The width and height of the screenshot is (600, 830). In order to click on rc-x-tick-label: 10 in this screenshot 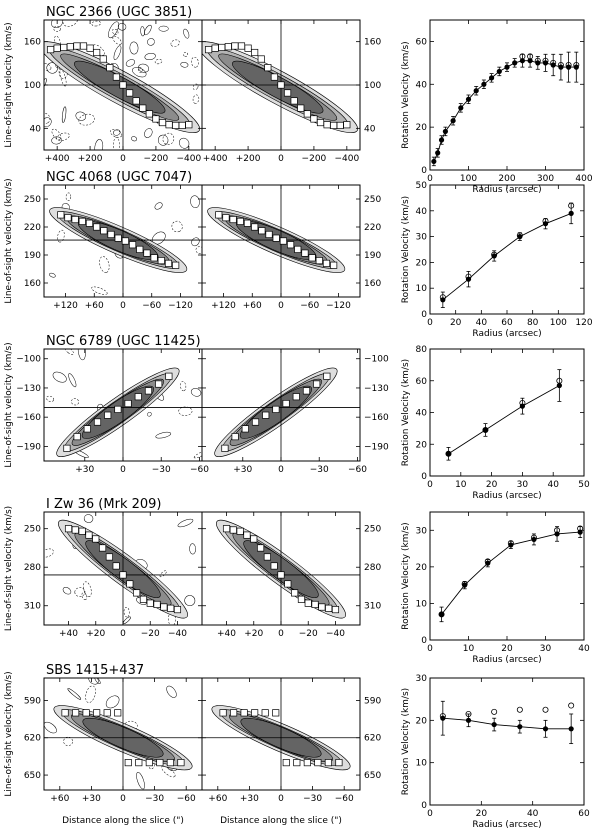, I will do `click(469, 649)`.